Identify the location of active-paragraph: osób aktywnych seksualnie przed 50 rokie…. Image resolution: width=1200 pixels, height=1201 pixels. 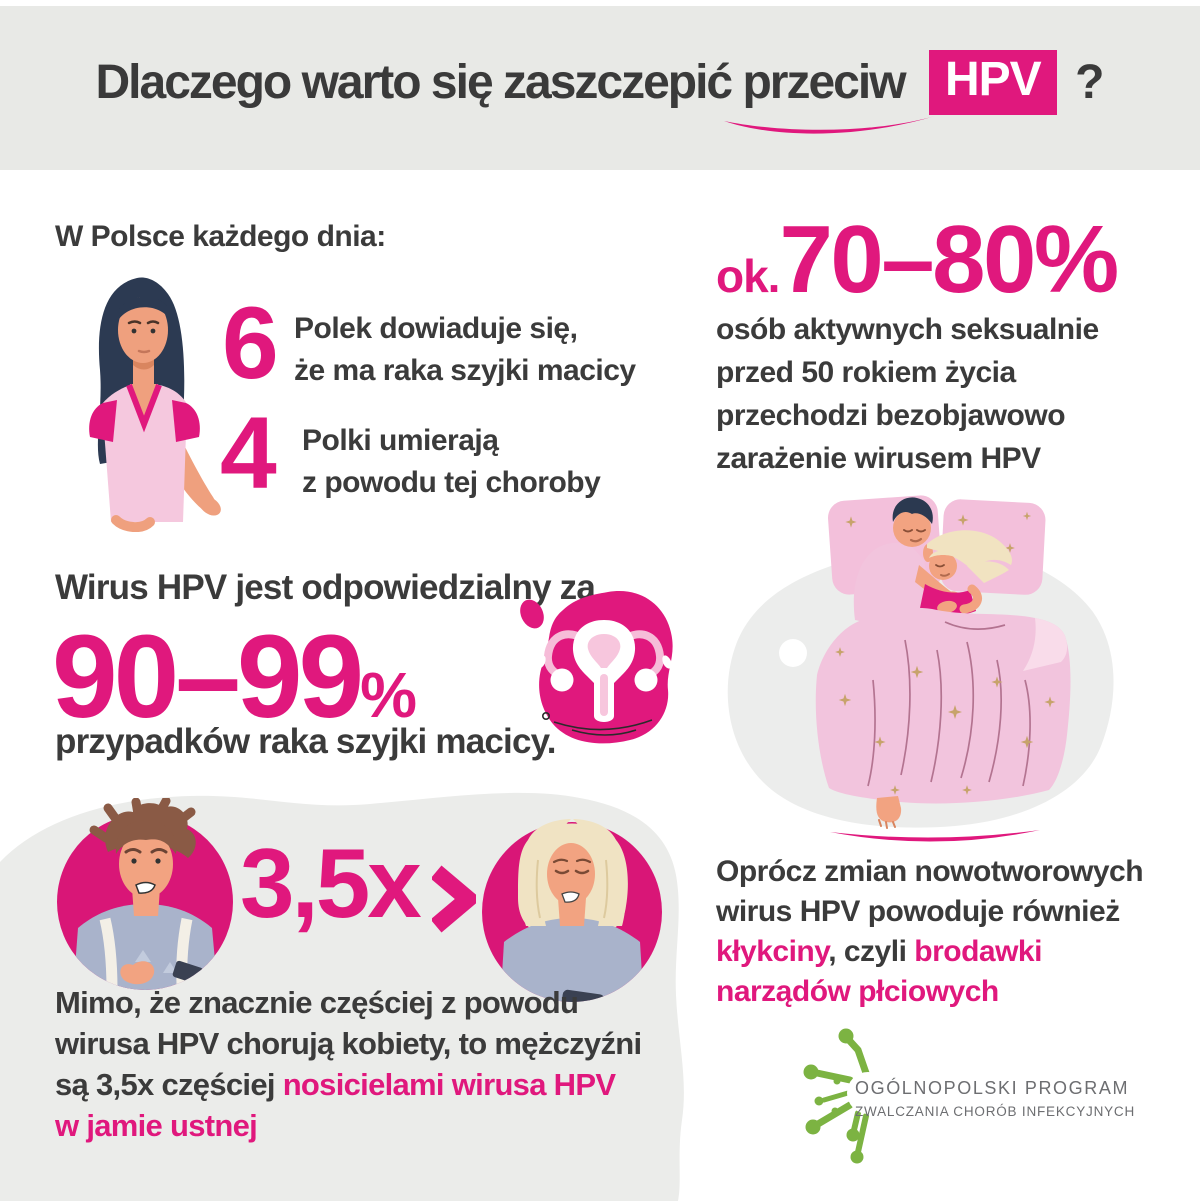
(907, 394).